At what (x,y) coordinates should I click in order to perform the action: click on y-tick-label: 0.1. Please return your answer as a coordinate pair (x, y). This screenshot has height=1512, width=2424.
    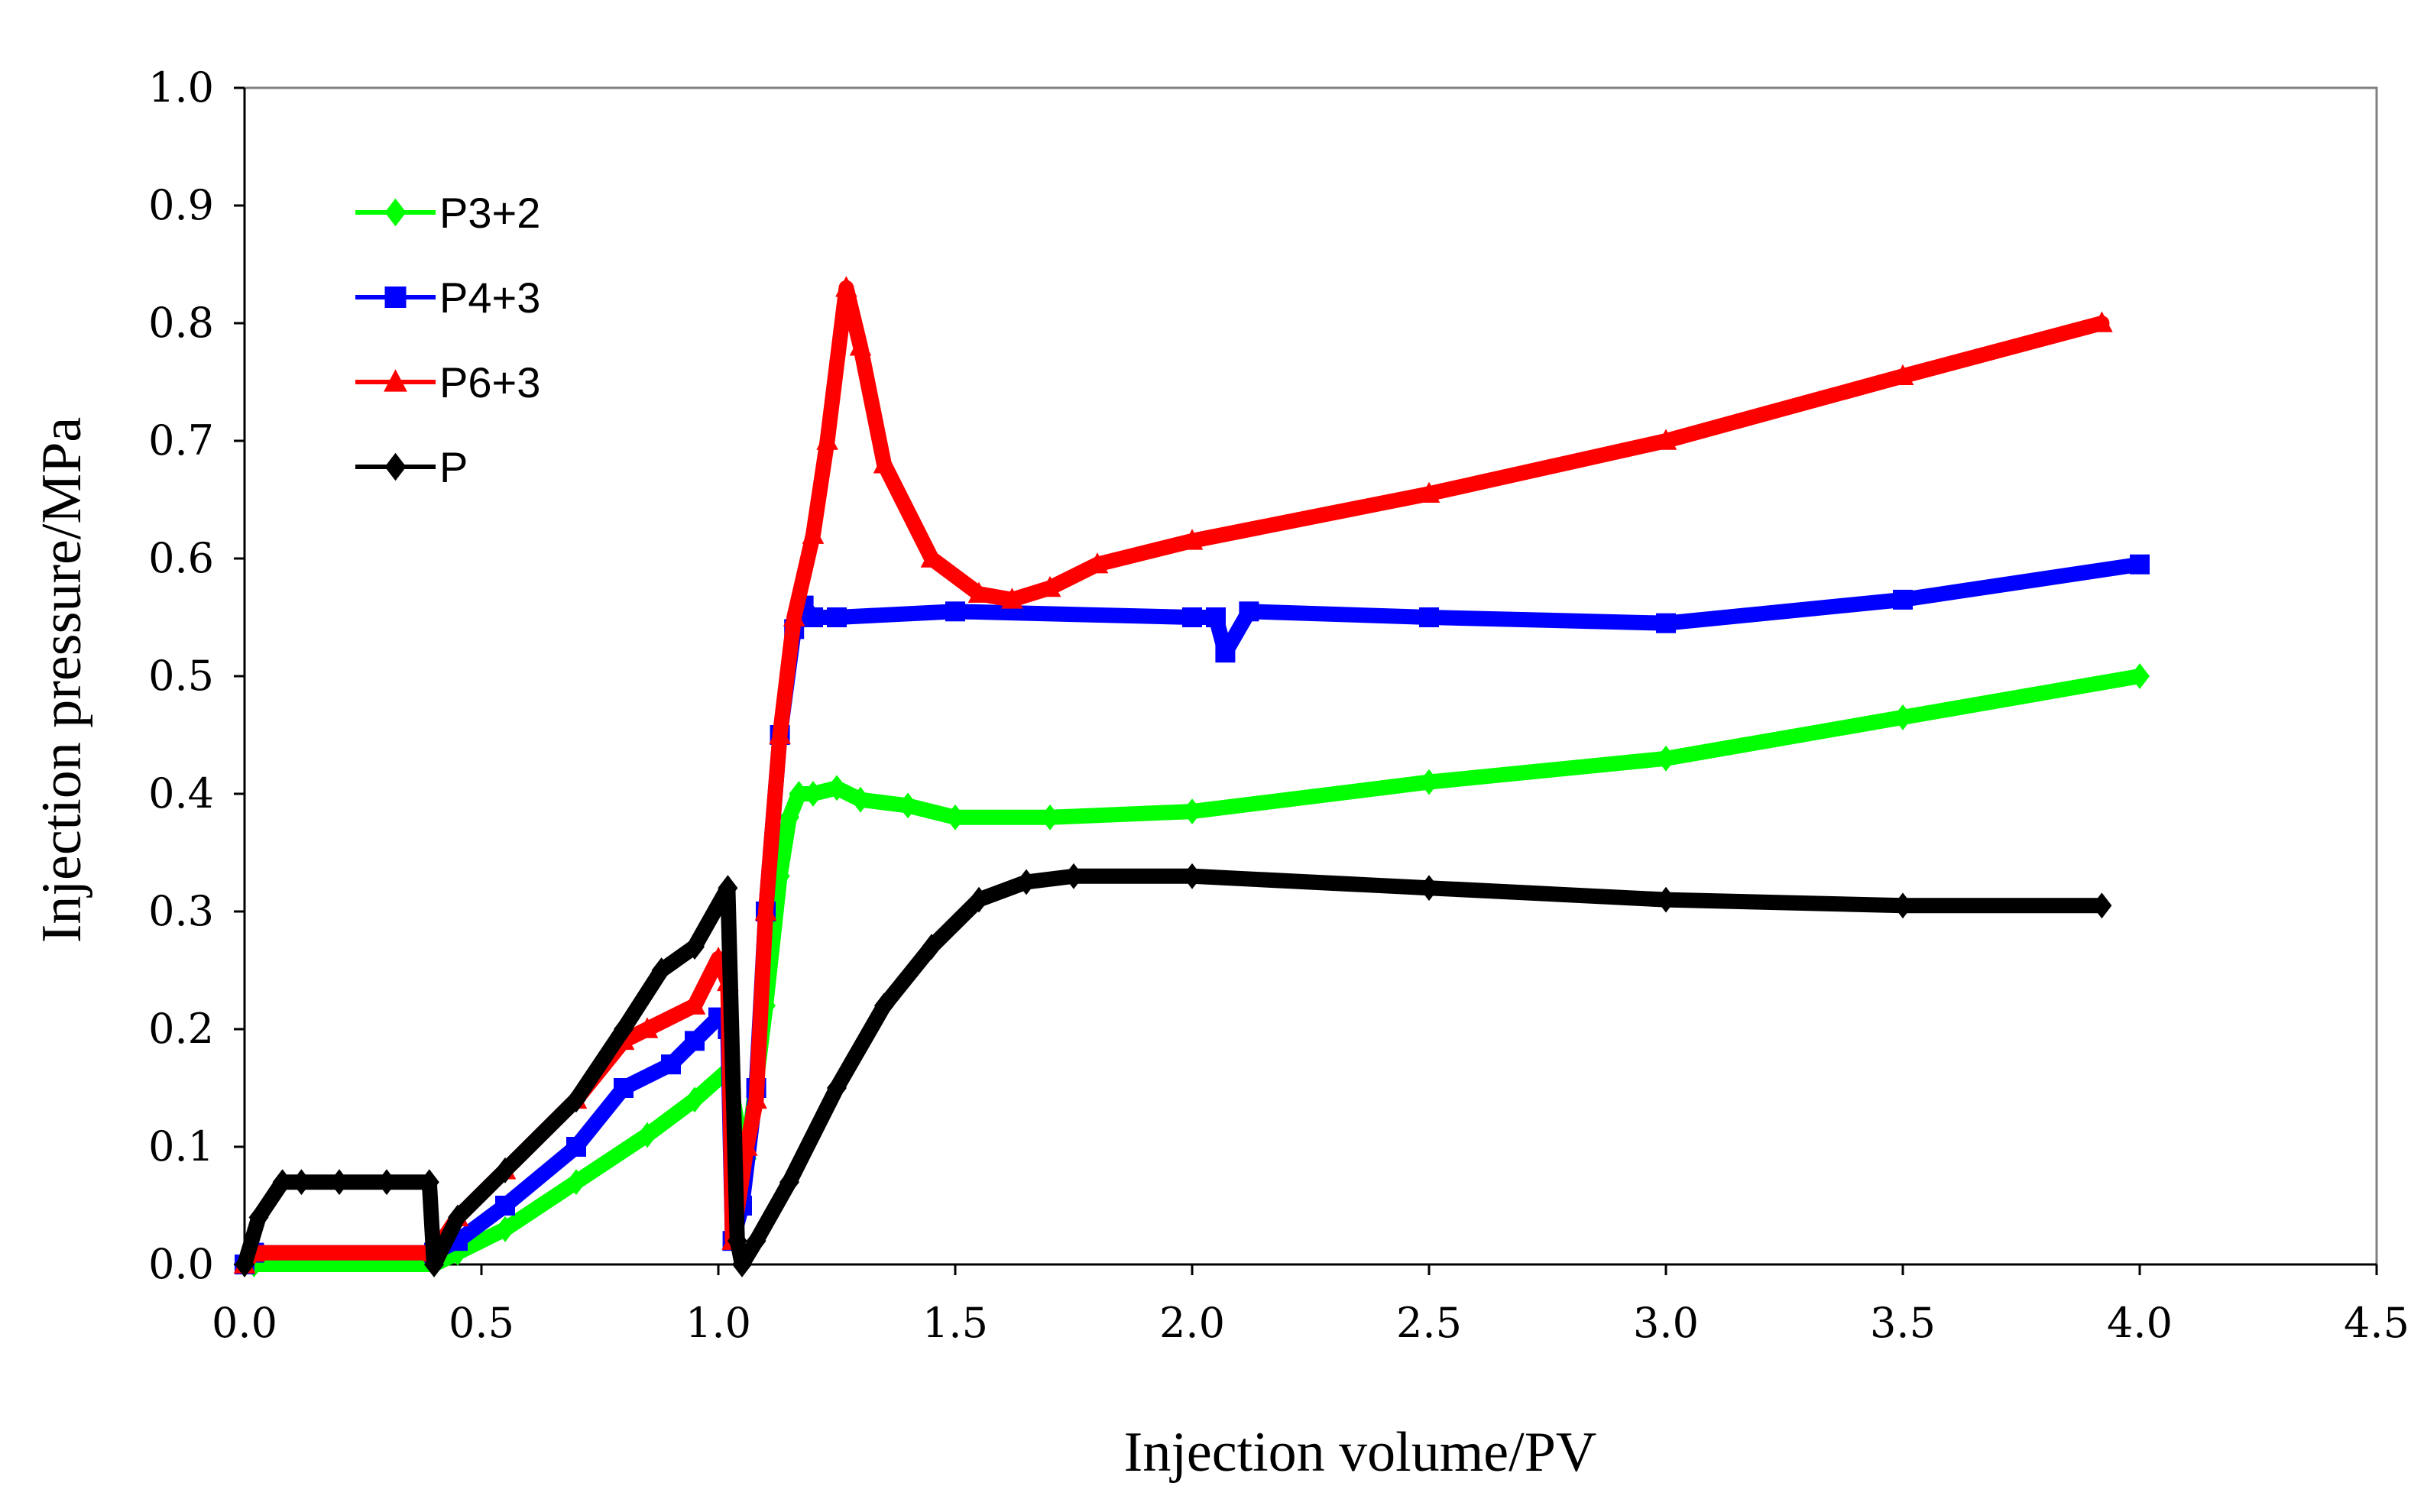
    Looking at the image, I should click on (181, 1146).